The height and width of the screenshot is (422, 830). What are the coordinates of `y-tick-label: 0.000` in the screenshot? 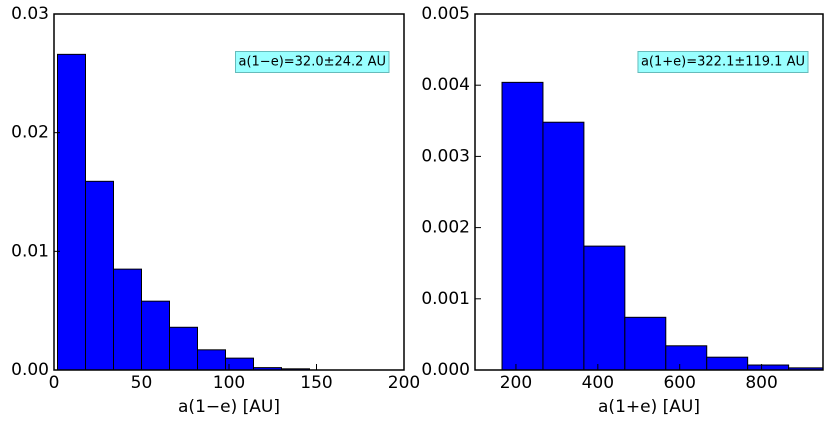 It's located at (445, 370).